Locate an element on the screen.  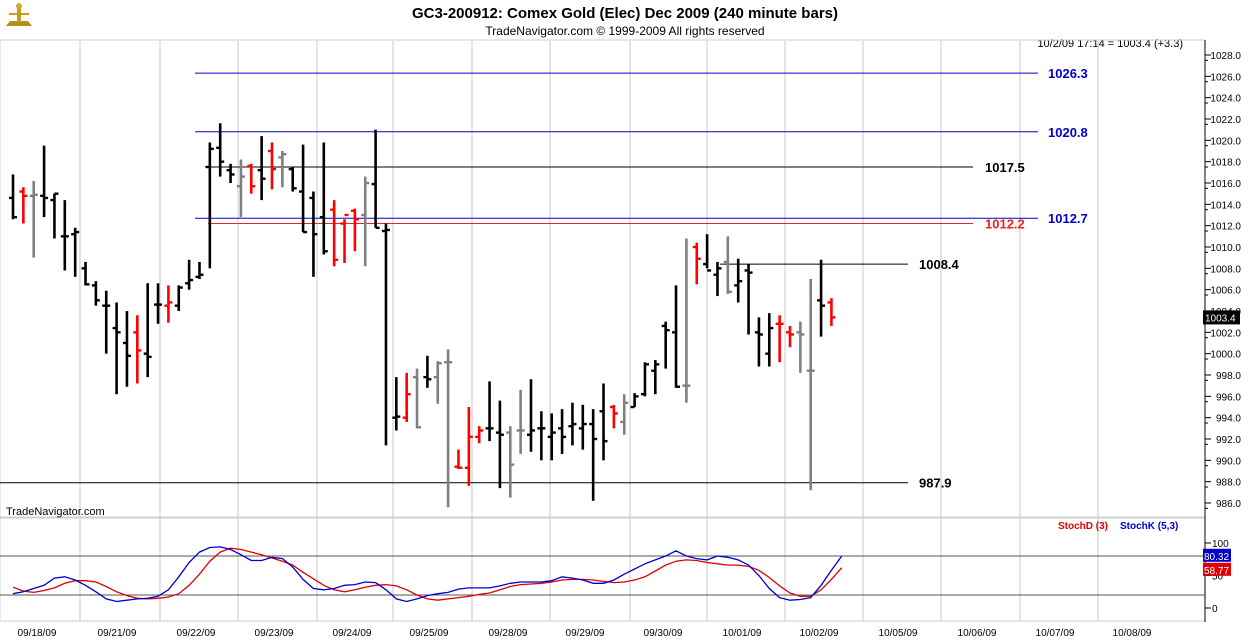
stoch-k-tag-label: 80.32 is located at coordinates (1216, 557).